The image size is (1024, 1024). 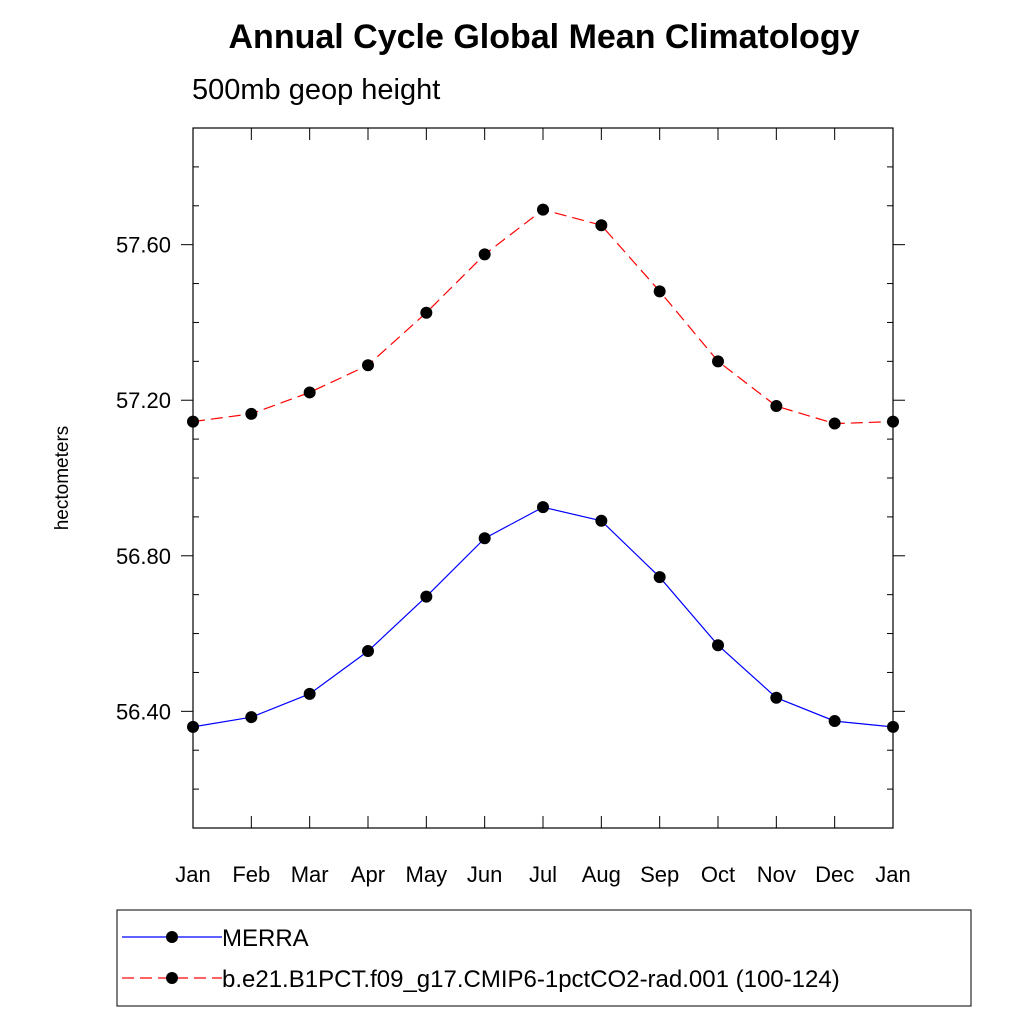 I want to click on chart-title: Annual Cycle Global Mean Climatology, so click(x=544, y=37).